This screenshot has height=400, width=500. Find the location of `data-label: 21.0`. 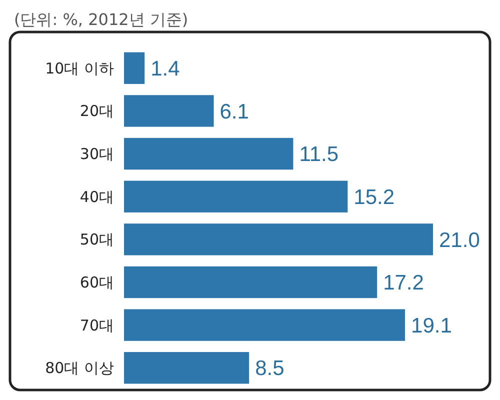

data-label: 21.0 is located at coordinates (459, 240).